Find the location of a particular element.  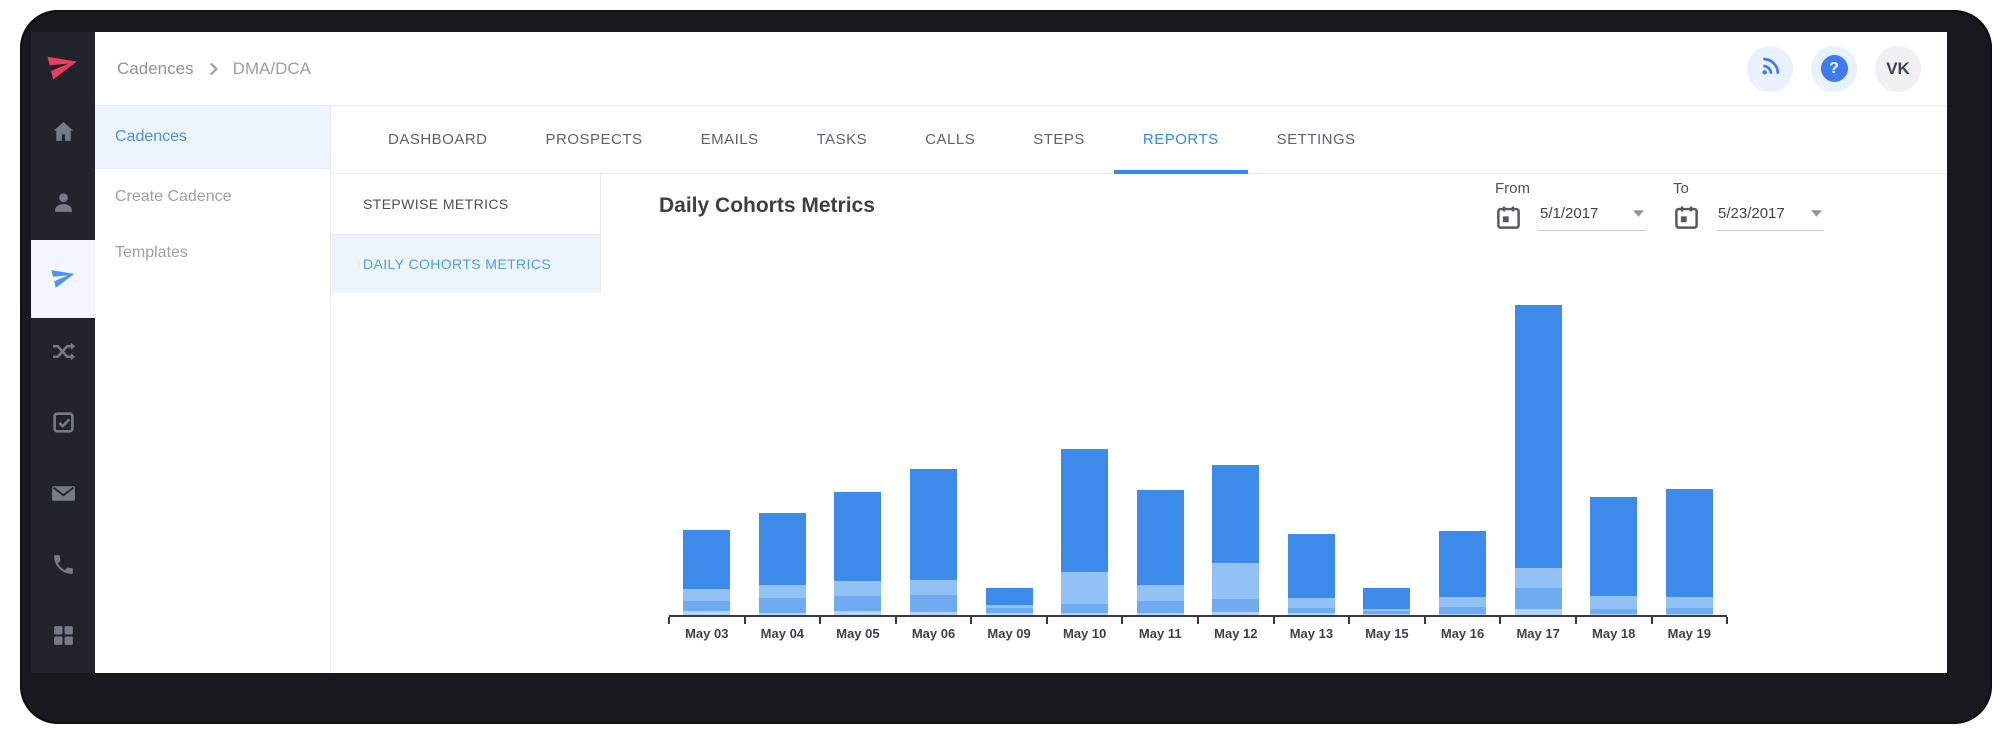

rail-item-envelope is located at coordinates (63, 495).